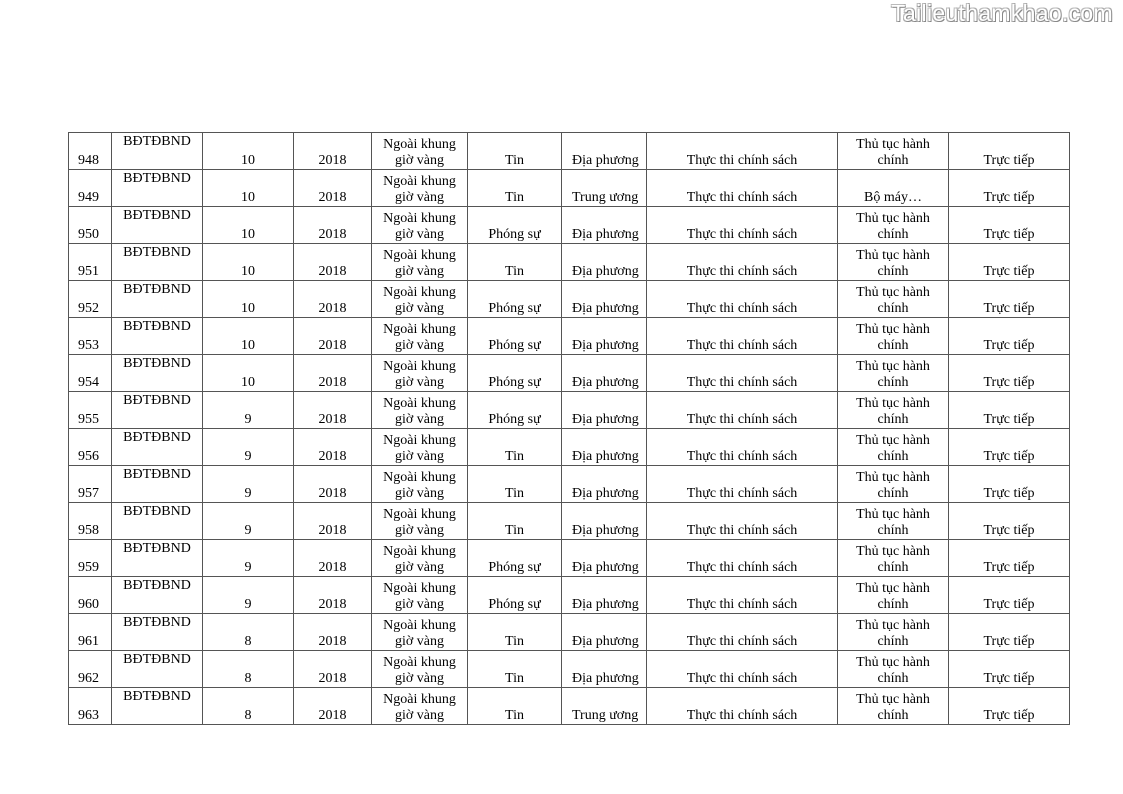  I want to click on cell-row-number: 958, so click(90, 521).